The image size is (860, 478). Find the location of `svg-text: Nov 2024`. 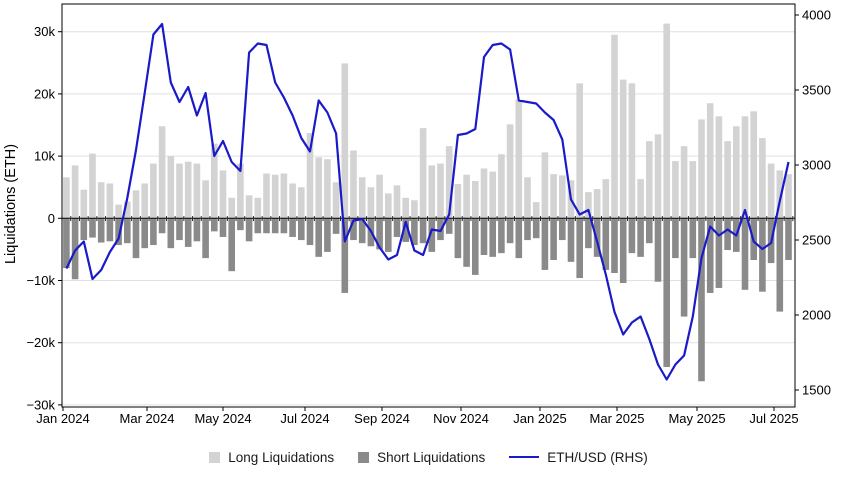

svg-text: Nov 2024 is located at coordinates (461, 418).